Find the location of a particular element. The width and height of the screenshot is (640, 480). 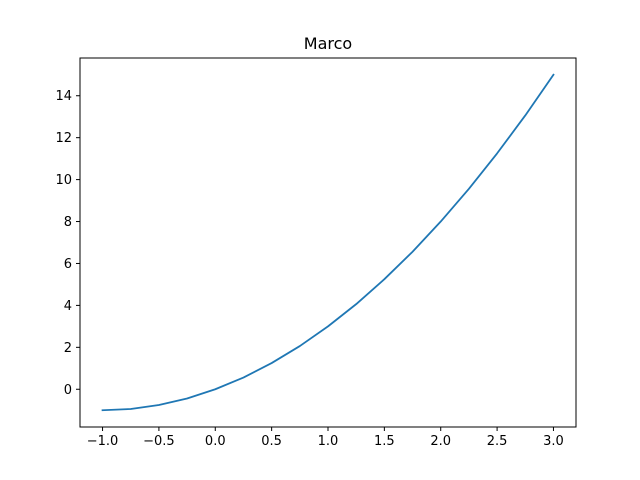

x-tick-label: −0.5 is located at coordinates (159, 441).